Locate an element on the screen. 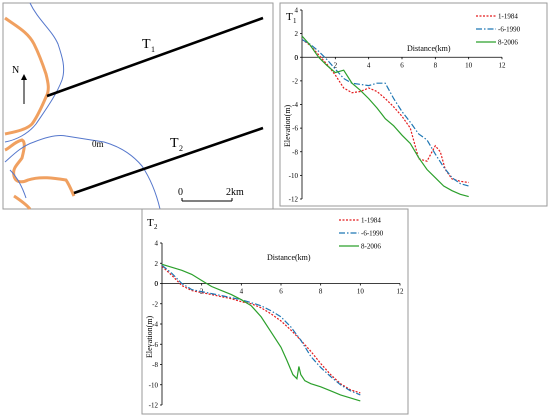 The width and height of the screenshot is (550, 418). chart-t2-y-tick-label: -6 is located at coordinates (155, 345).